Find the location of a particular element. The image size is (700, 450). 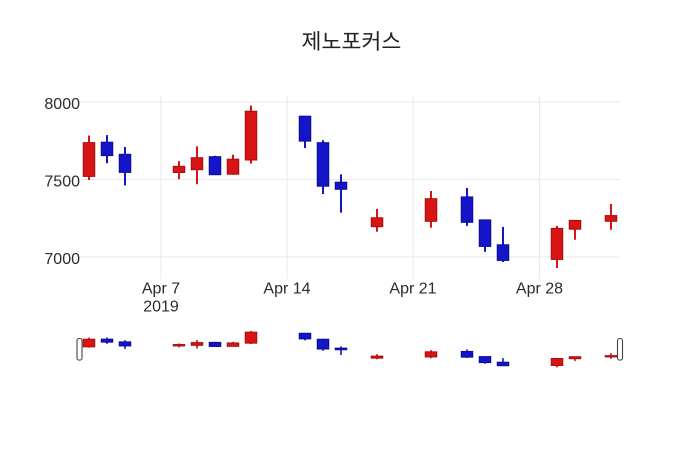

svg-text: 7000 is located at coordinates (62, 259).